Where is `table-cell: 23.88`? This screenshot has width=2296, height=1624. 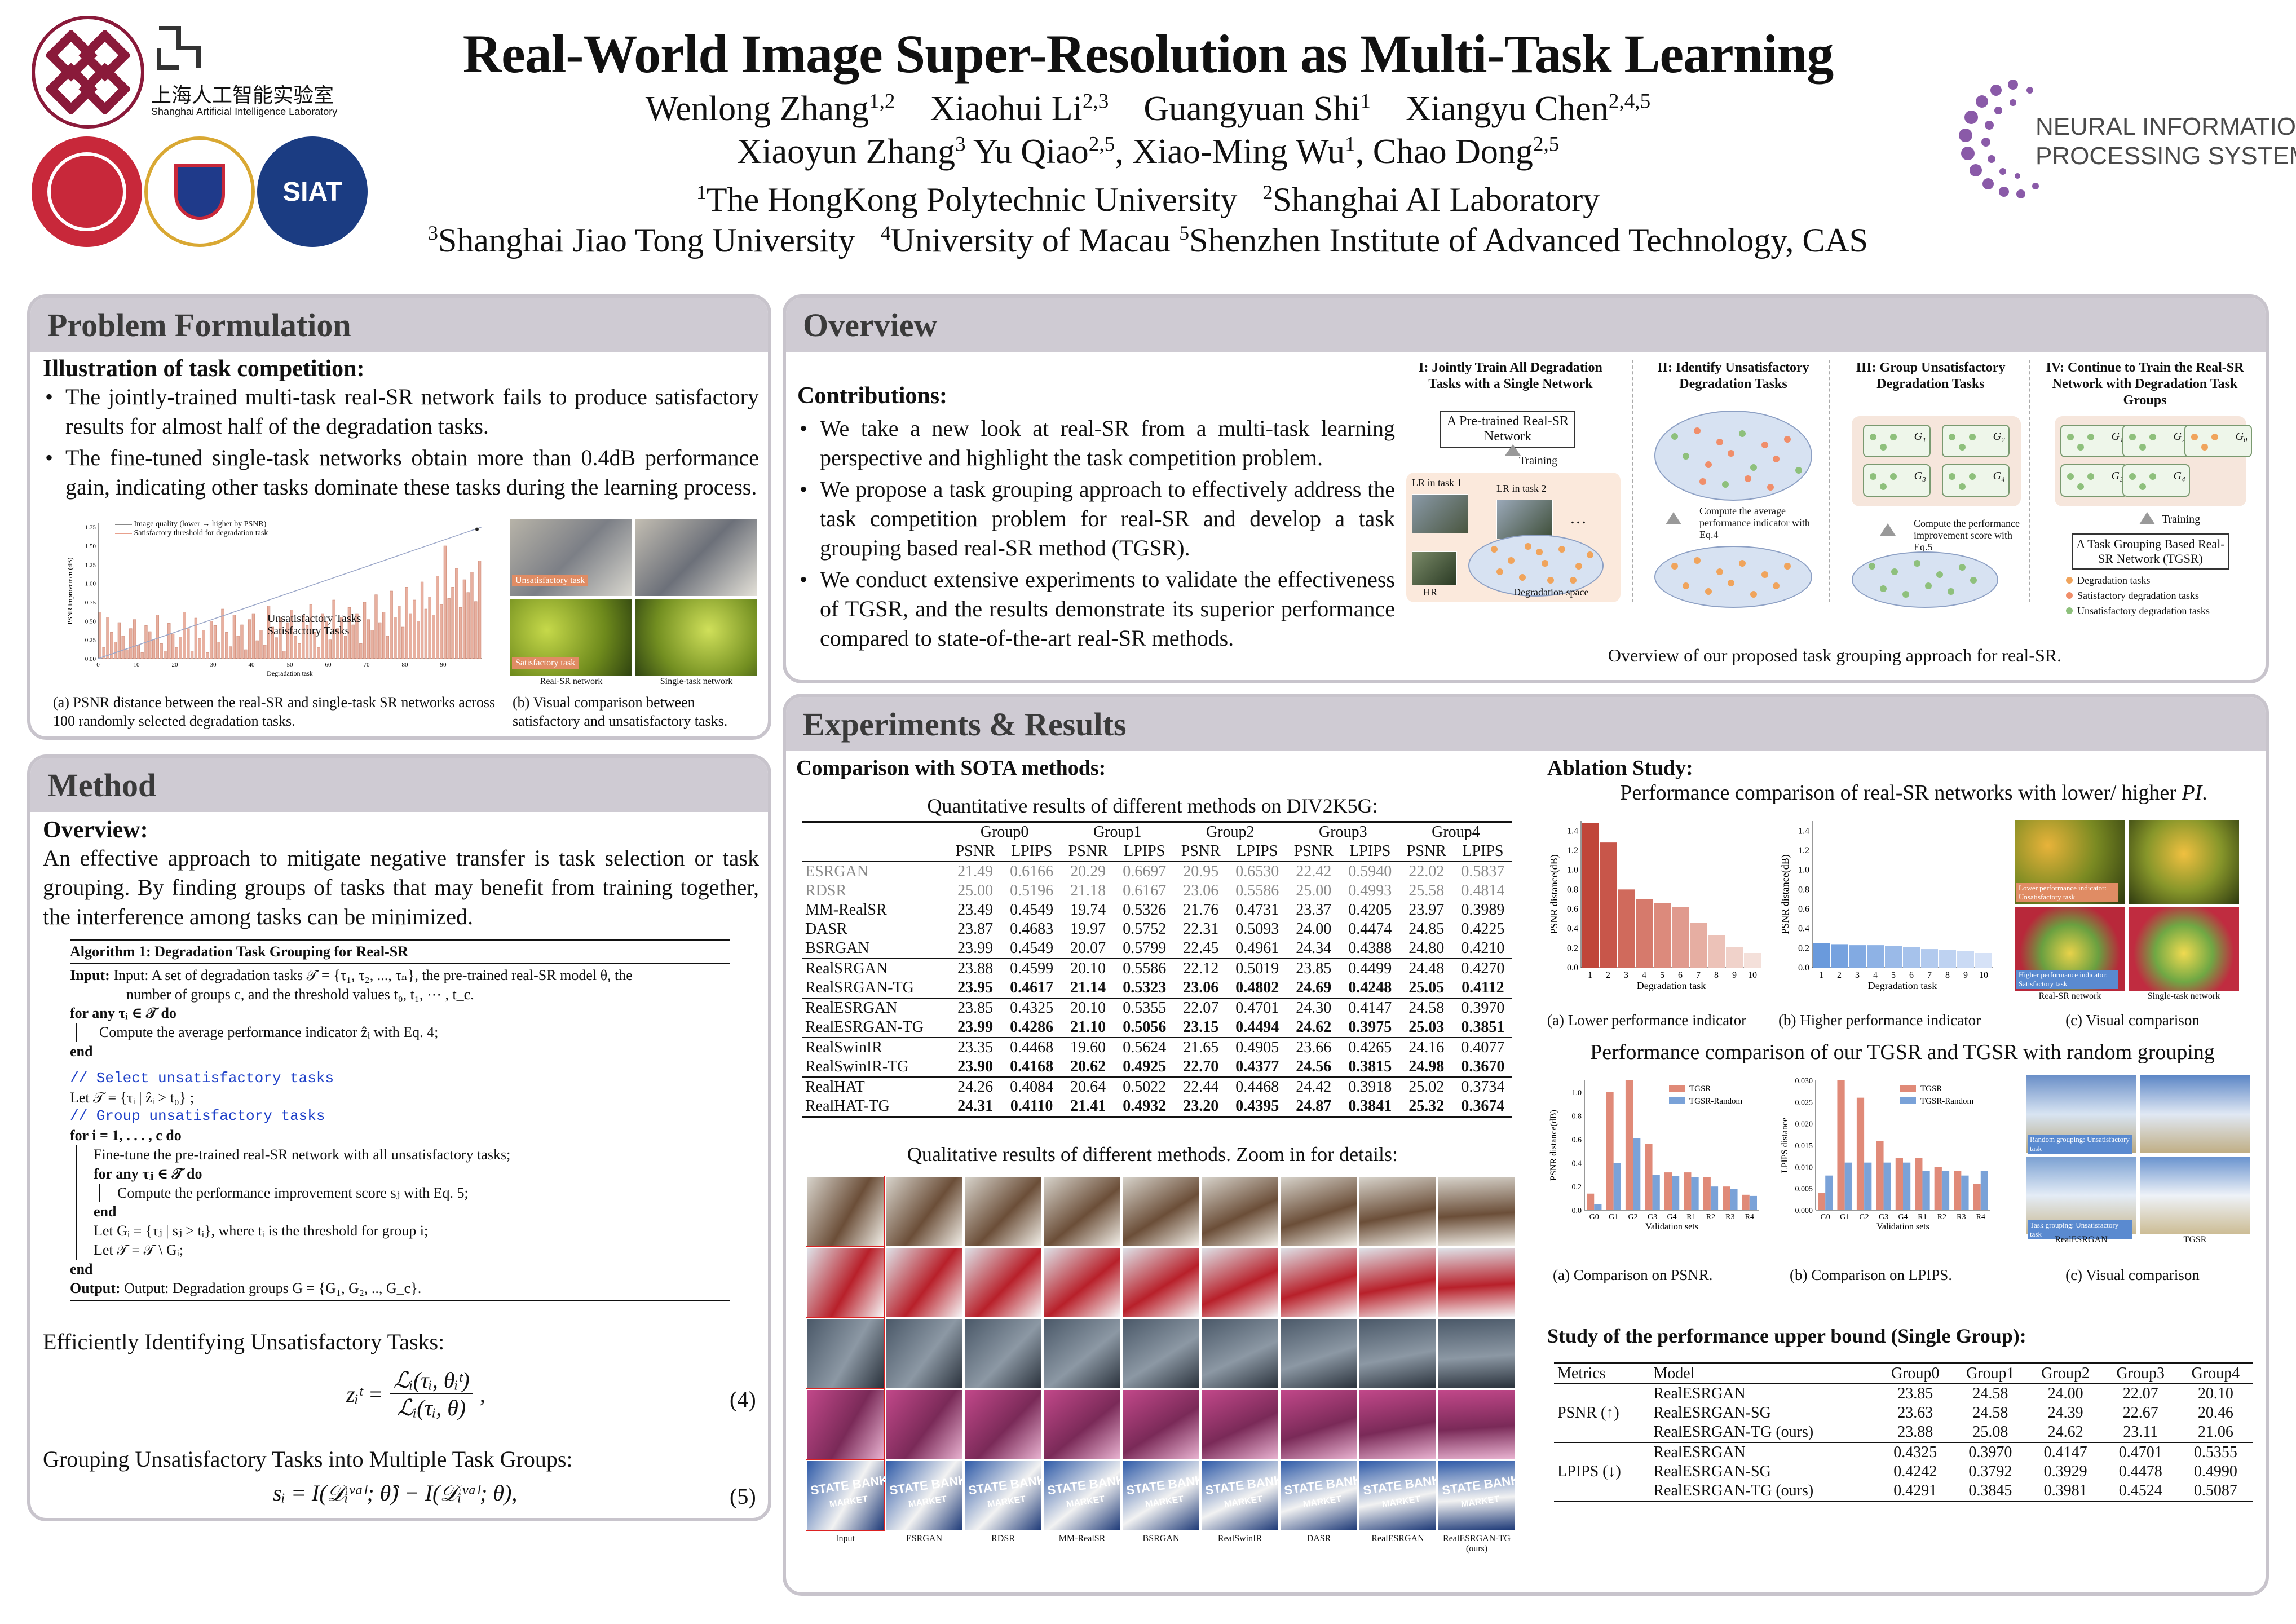 table-cell: 23.88 is located at coordinates (975, 968).